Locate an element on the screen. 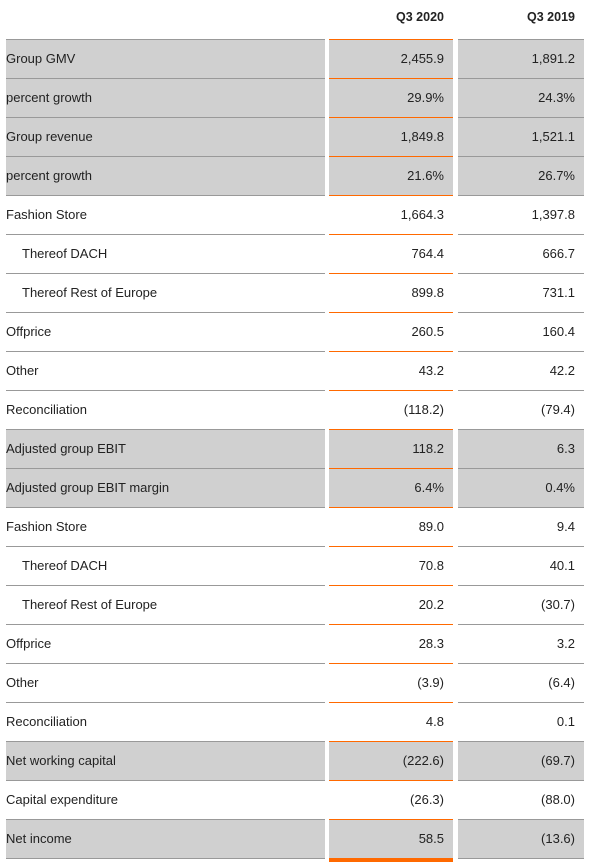  table-row: percent growth 21.6% 26.7% is located at coordinates (294, 175).